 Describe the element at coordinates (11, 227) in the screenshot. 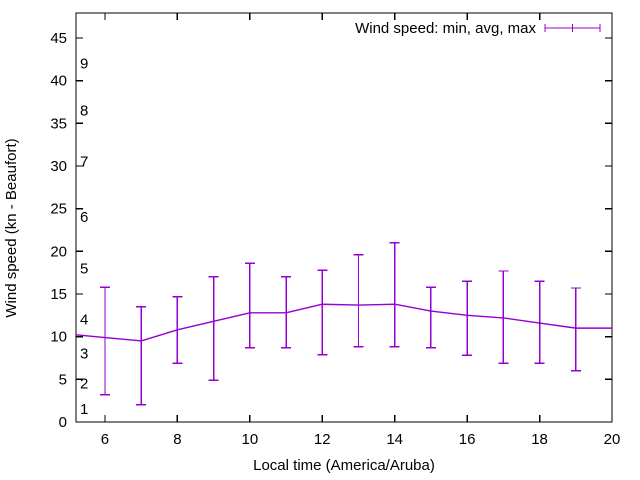

I see `y-axis-title: Wind speed (kn - Beaufort)` at that location.